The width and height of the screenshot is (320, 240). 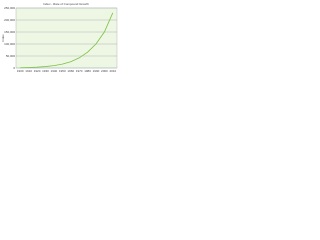 I want to click on x-tick-label: 1900, so click(x=20, y=71).